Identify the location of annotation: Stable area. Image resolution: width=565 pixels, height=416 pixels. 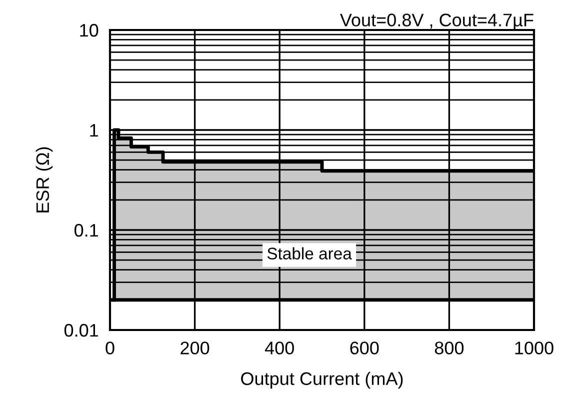
(309, 253).